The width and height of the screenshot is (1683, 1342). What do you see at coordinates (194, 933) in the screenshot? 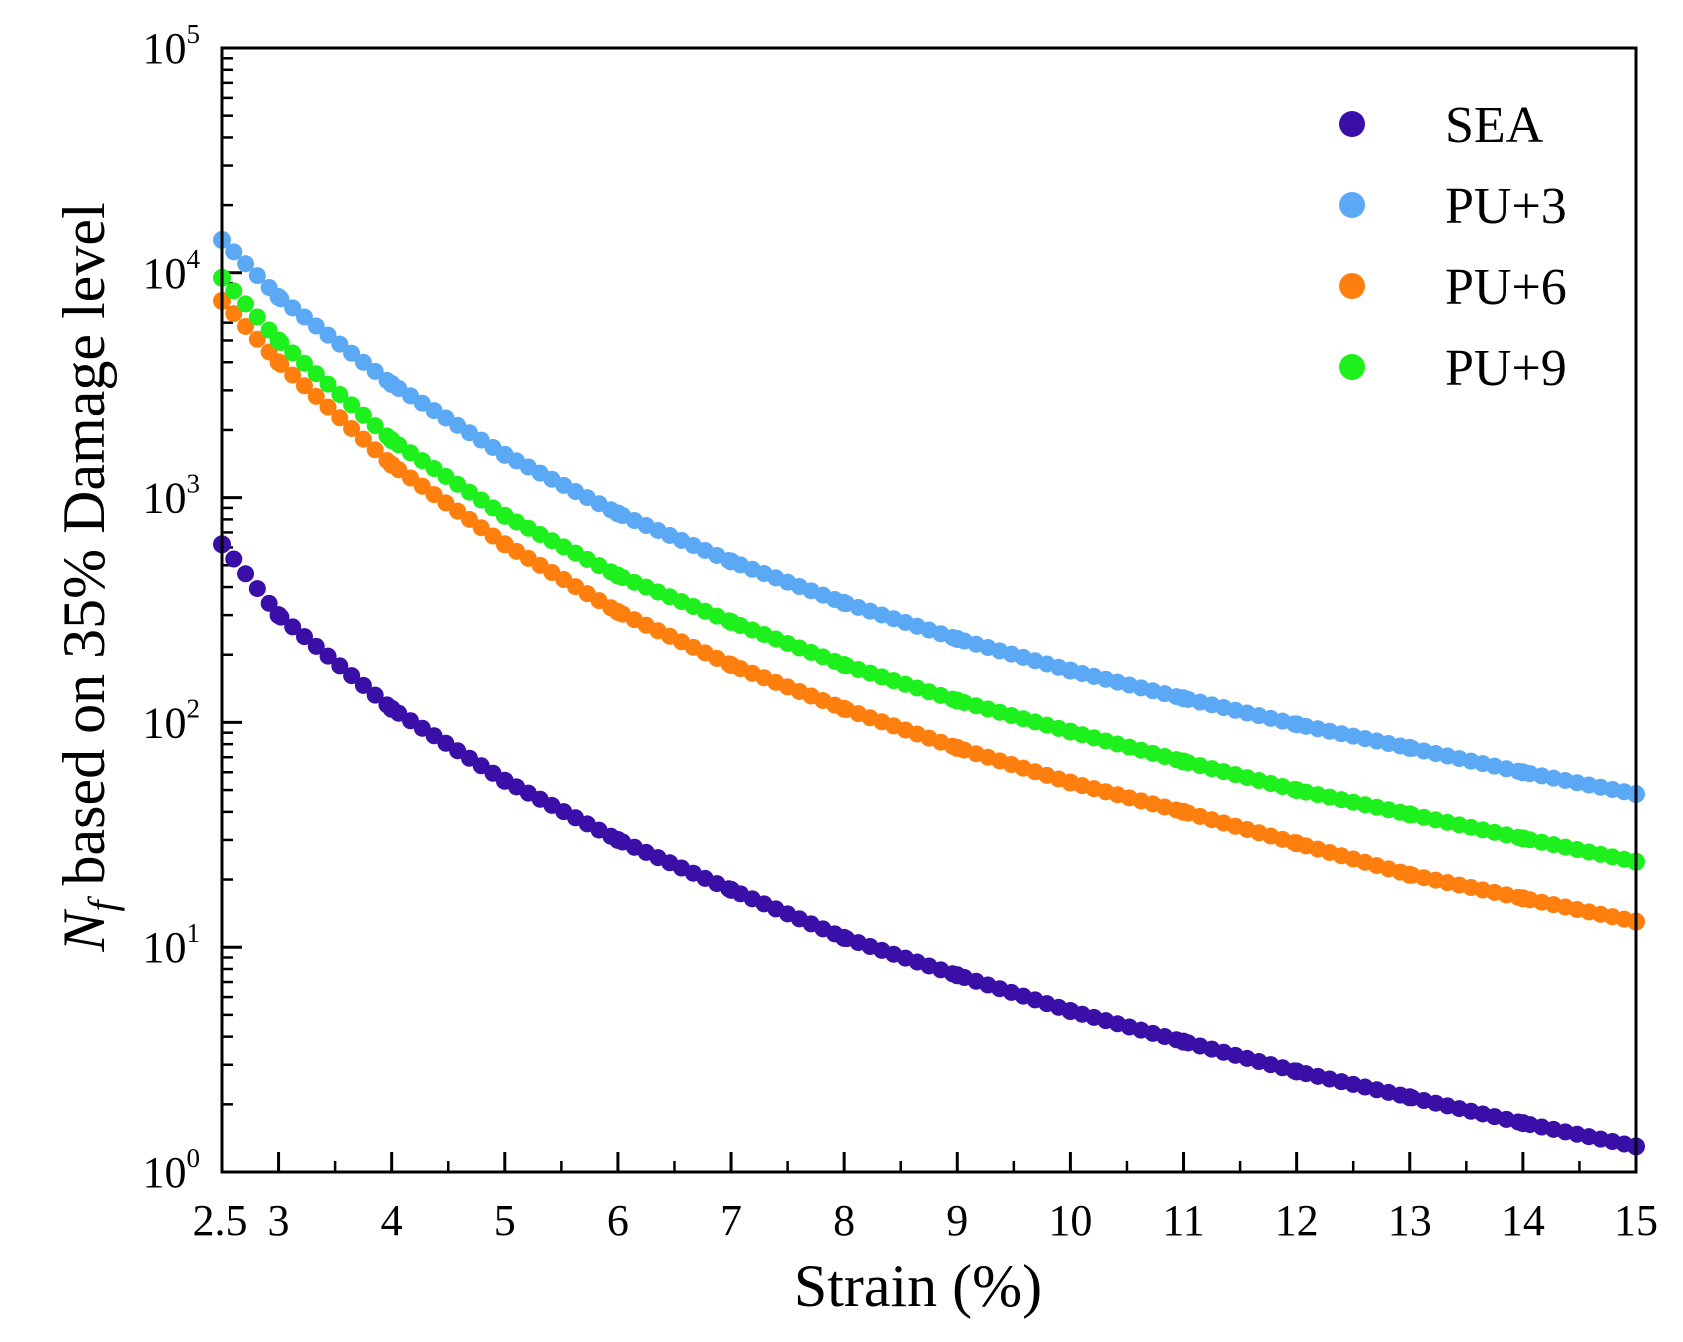
I see `y-tick-exponent: 1` at bounding box center [194, 933].